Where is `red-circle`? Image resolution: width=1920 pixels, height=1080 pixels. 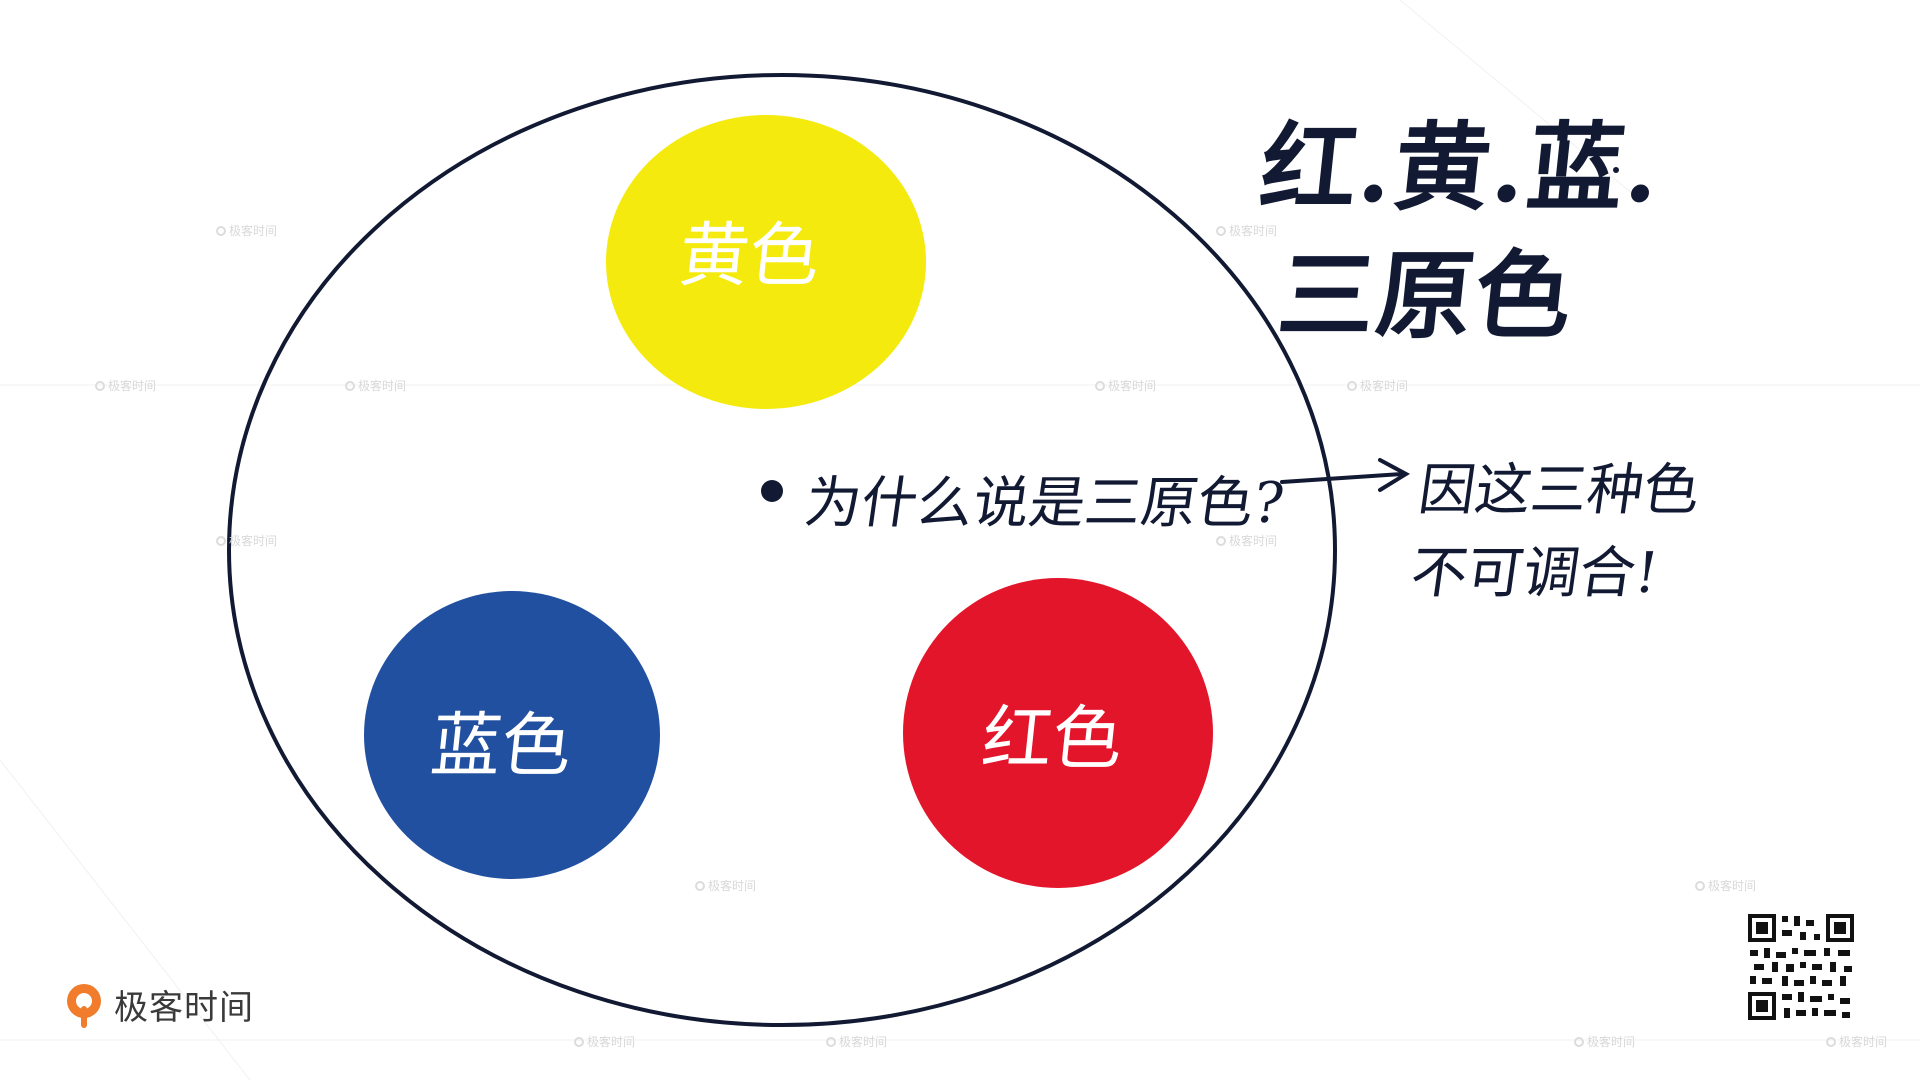
red-circle is located at coordinates (1058, 733).